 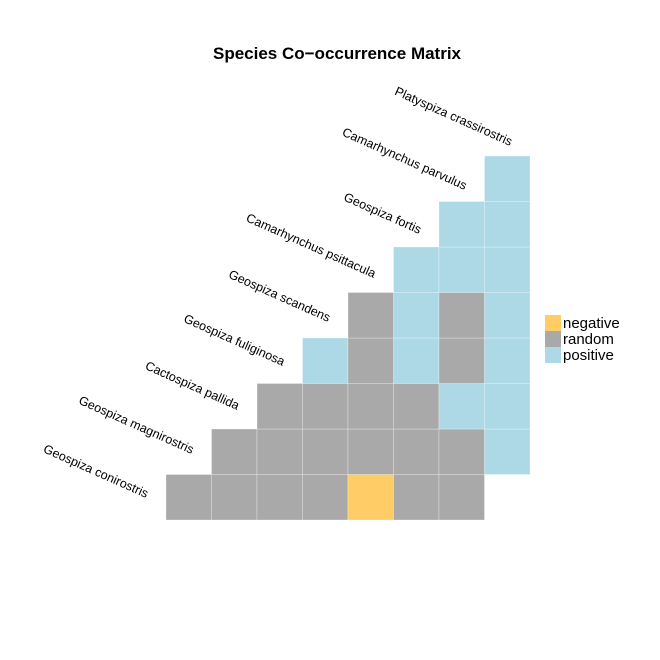 What do you see at coordinates (192, 386) in the screenshot?
I see `species-label: Cactospiza pallida` at bounding box center [192, 386].